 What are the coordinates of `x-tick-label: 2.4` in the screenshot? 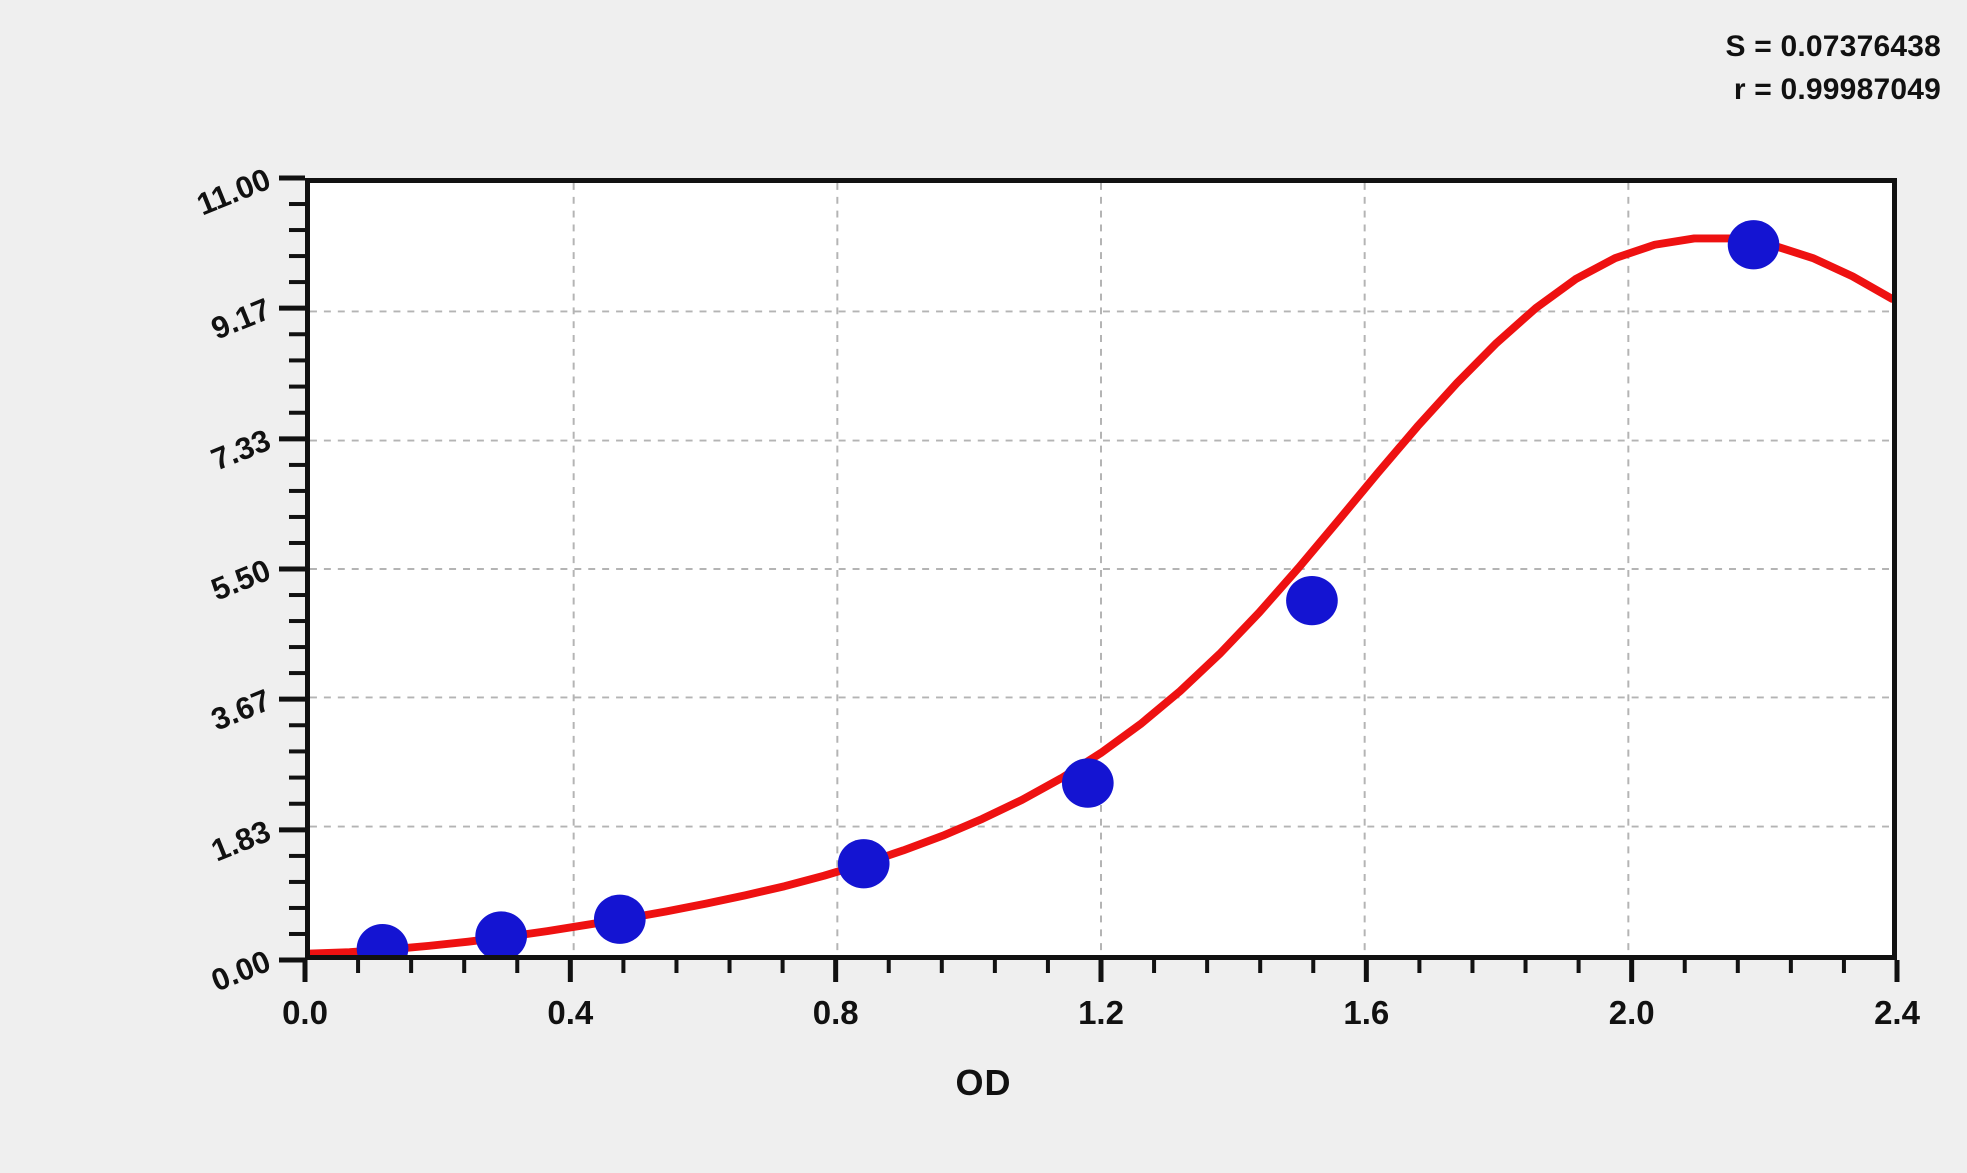 It's located at (1897, 1012).